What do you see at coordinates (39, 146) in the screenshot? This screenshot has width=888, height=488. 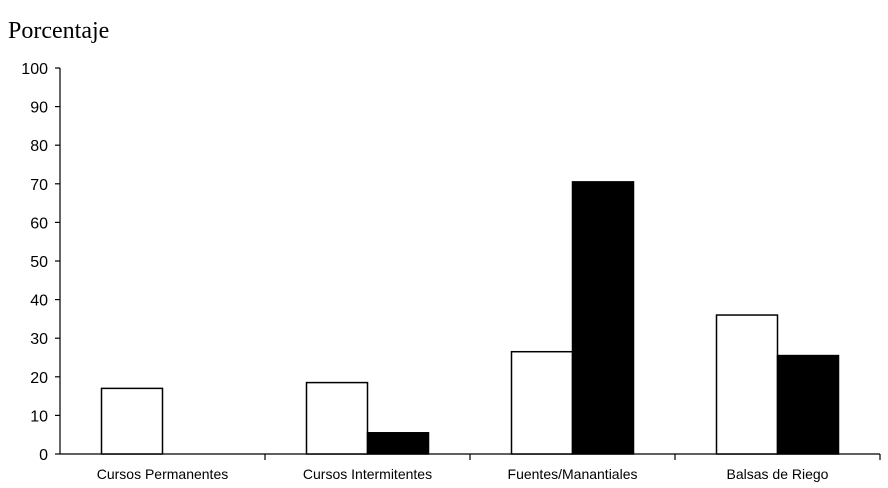 I see `y-tick-label: 80` at bounding box center [39, 146].